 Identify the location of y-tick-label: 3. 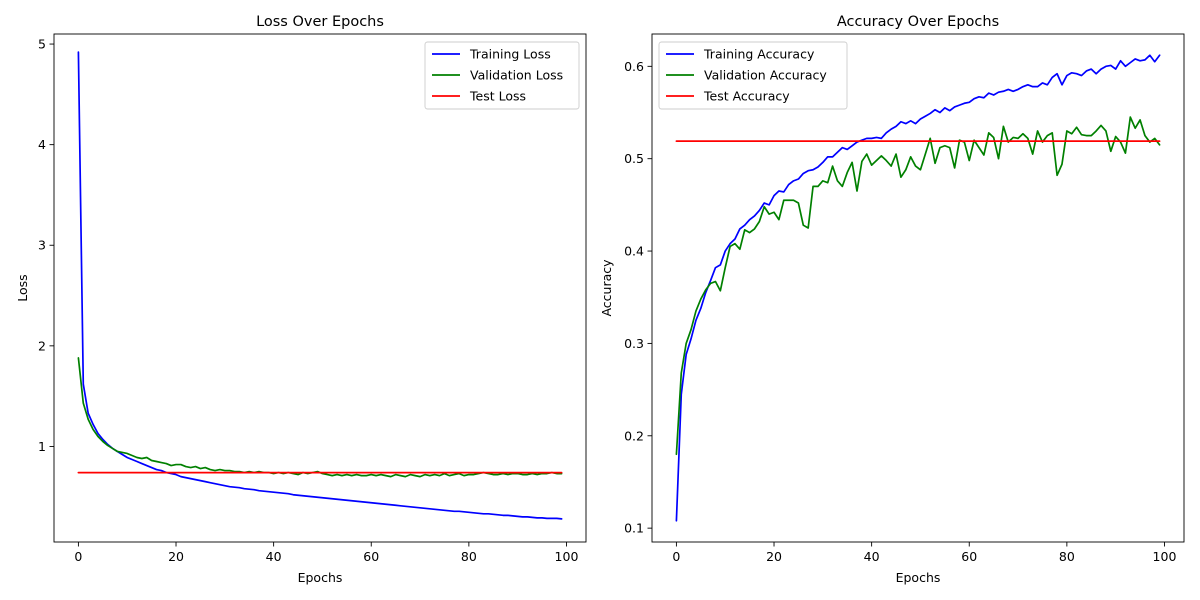
(42, 245).